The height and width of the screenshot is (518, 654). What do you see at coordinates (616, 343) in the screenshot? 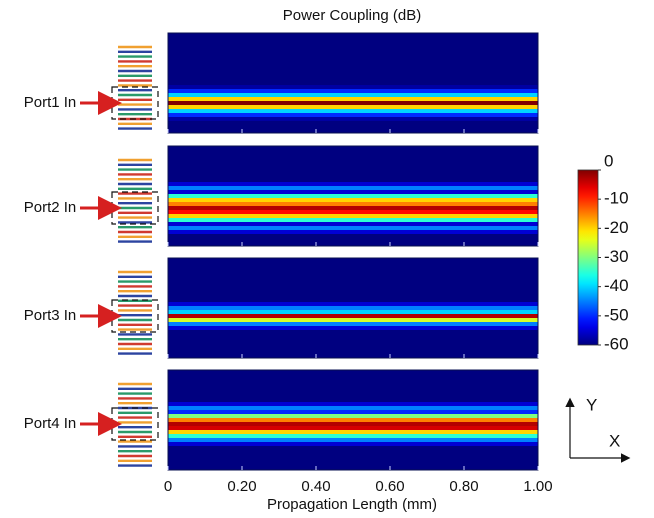
I see `colorbar-tick-label: -60` at bounding box center [616, 343].